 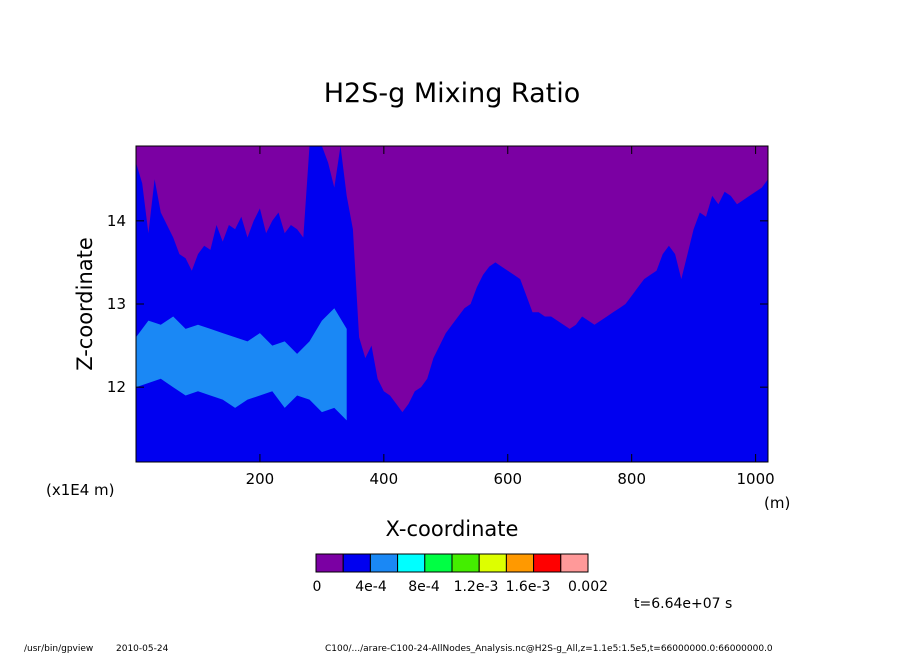 I want to click on colorbar-label: 4e-4, so click(x=371, y=587).